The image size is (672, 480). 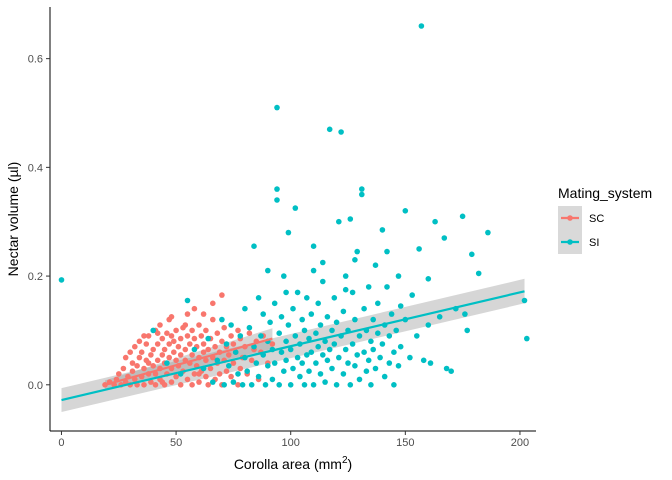 What do you see at coordinates (405, 443) in the screenshot?
I see `x-tick-label: 150` at bounding box center [405, 443].